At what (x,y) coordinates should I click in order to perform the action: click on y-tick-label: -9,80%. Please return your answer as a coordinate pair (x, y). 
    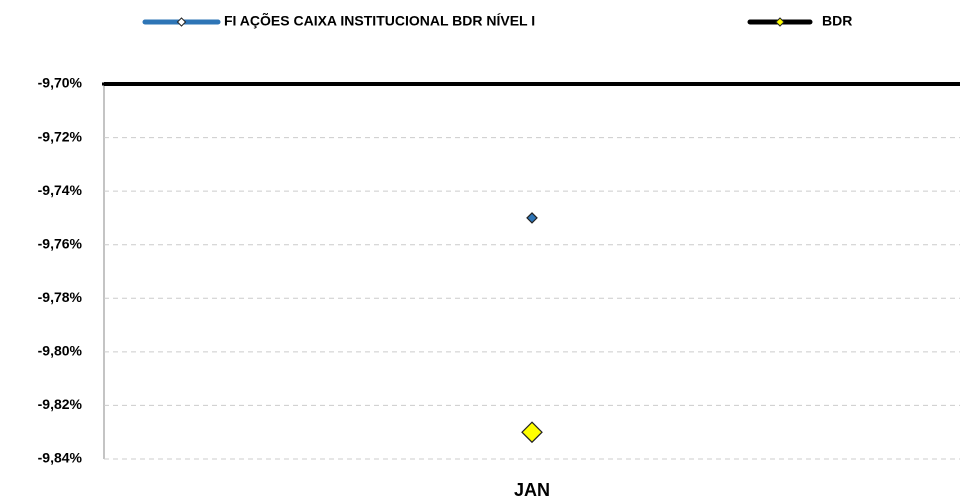
    Looking at the image, I should click on (60, 351).